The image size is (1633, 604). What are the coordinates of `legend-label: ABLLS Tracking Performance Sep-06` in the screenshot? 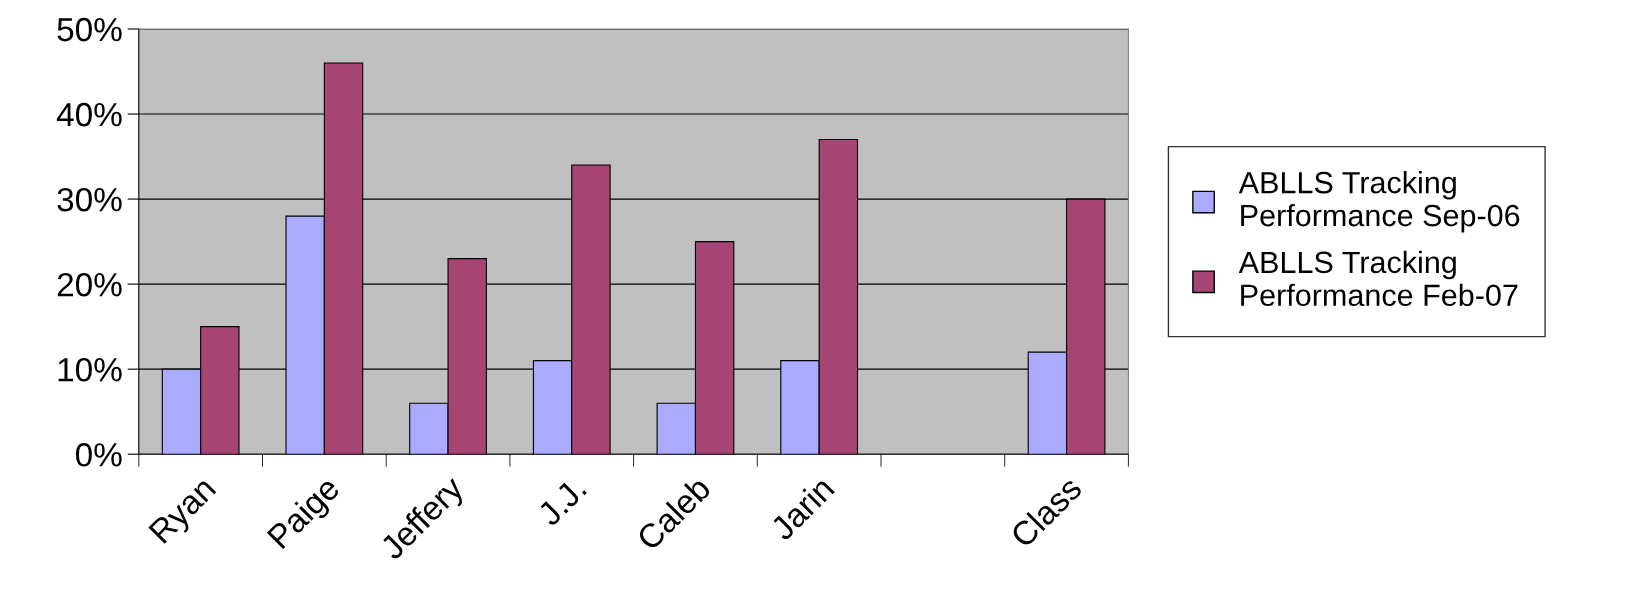 It's located at (1379, 202).